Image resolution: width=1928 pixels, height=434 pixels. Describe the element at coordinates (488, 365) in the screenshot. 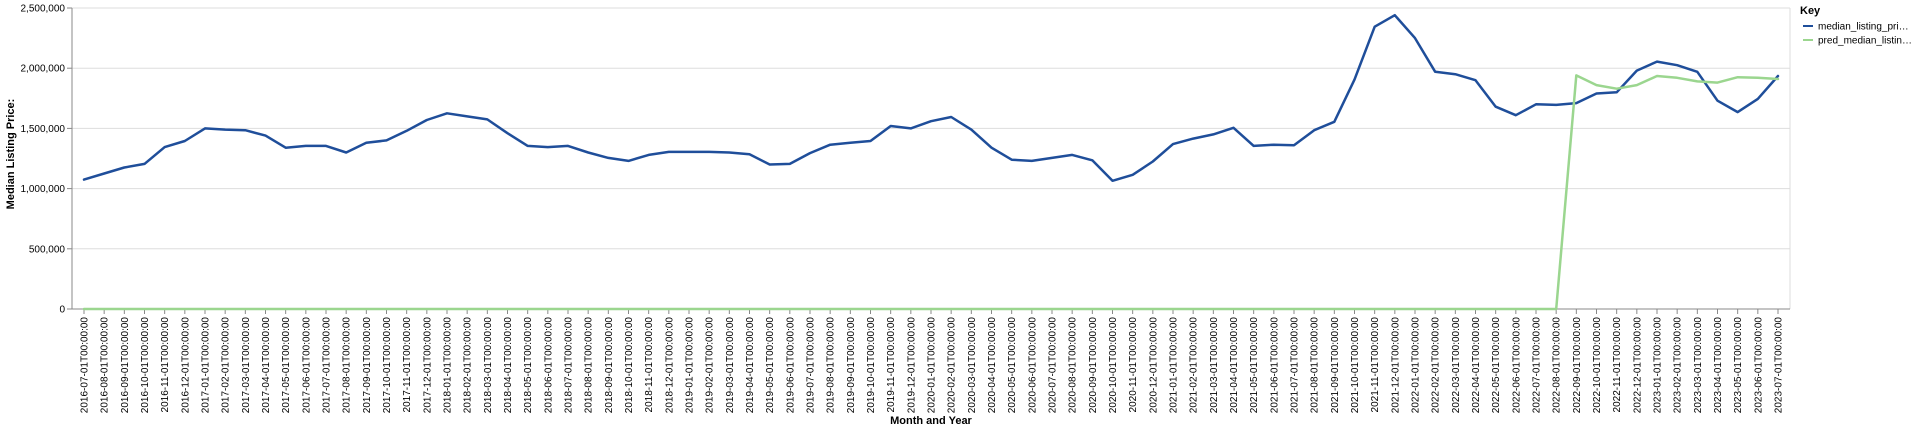

I see `x-tick-label: 2018-03-01T00:00:00` at that location.